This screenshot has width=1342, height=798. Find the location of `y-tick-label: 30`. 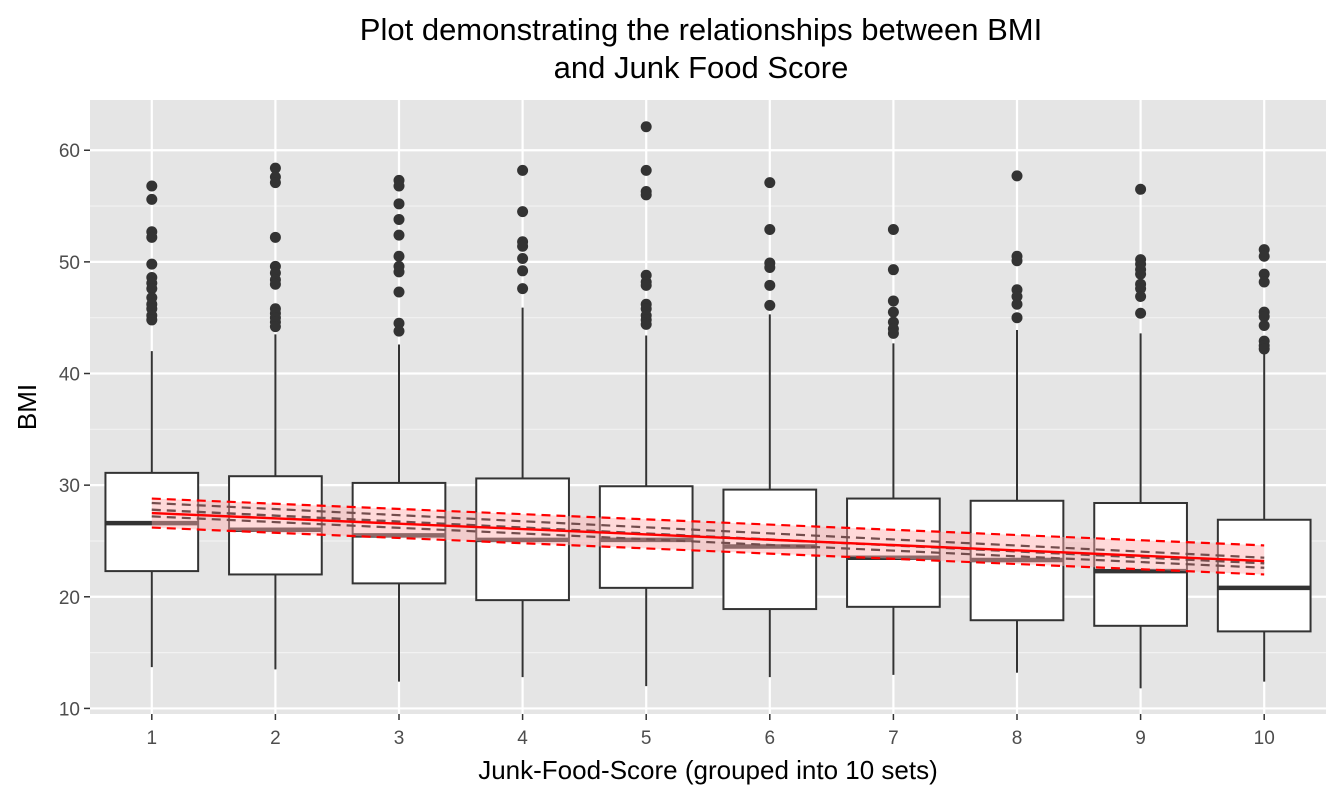

y-tick-label: 30 is located at coordinates (69, 486).